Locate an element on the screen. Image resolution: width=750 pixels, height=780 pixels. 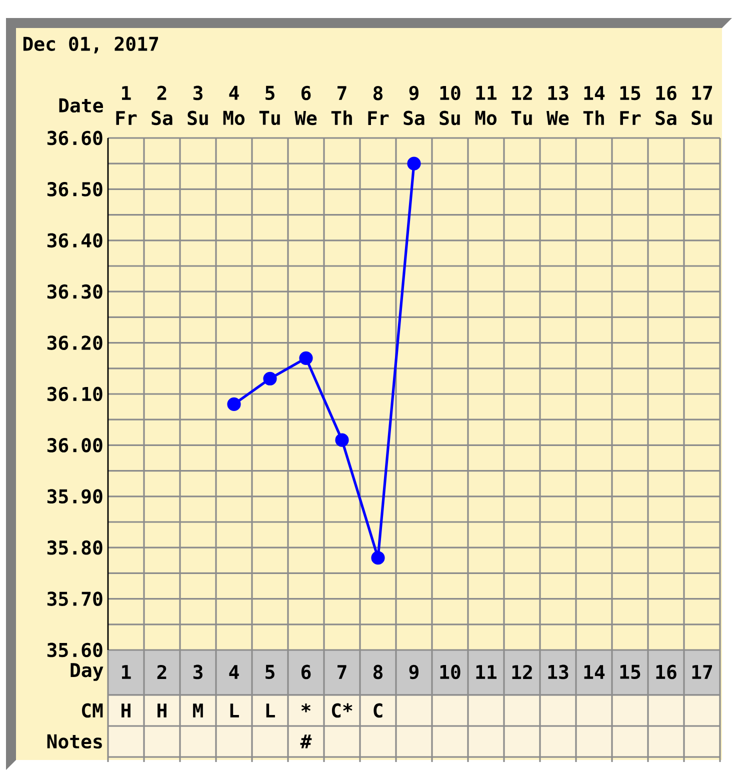
x2-tick-label: 2 Sa is located at coordinates (162, 106).